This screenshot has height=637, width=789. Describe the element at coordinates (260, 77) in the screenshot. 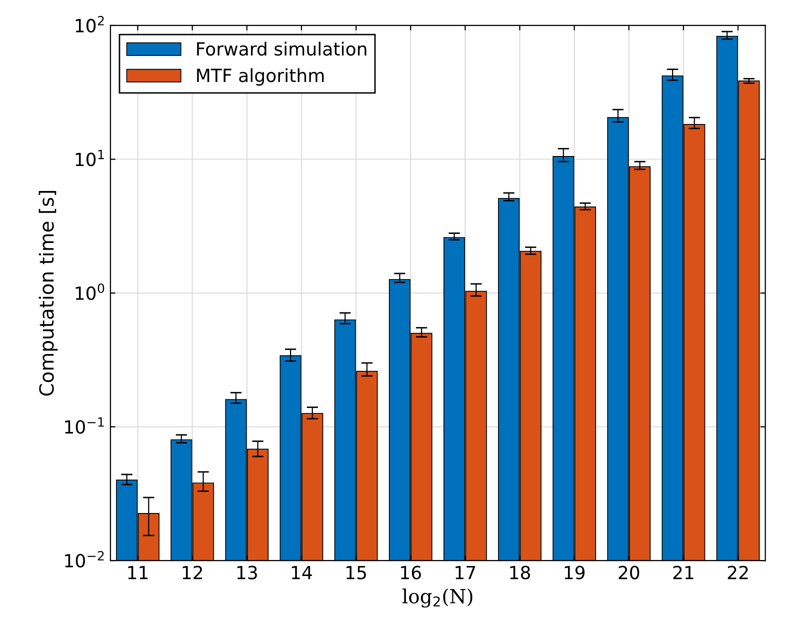

I see `legend-label: MTF algorithm` at that location.